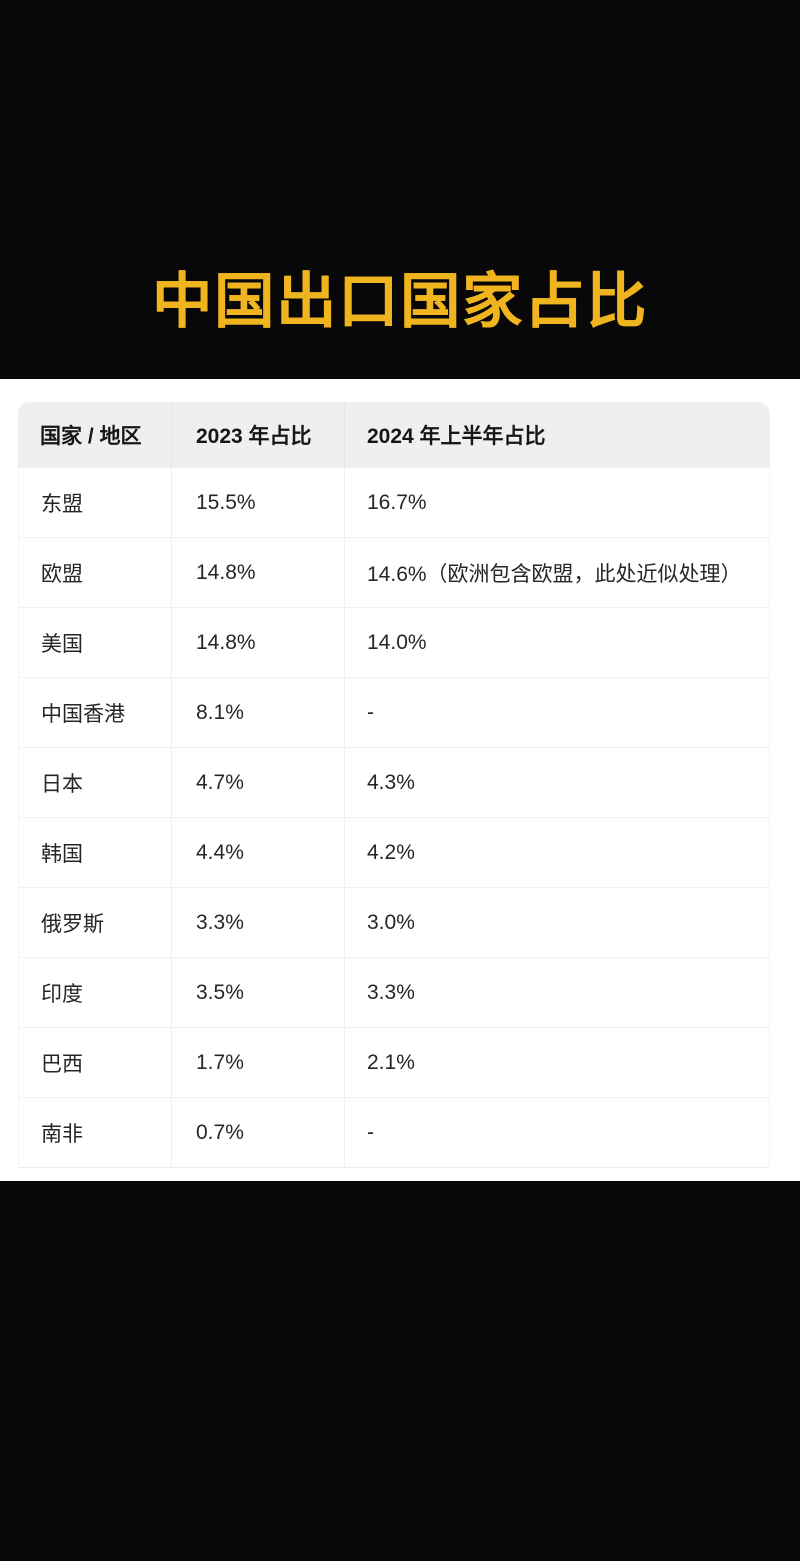 The width and height of the screenshot is (800, 1561). What do you see at coordinates (557, 783) in the screenshot?
I see `share-2024h1-cell: 4.3%` at bounding box center [557, 783].